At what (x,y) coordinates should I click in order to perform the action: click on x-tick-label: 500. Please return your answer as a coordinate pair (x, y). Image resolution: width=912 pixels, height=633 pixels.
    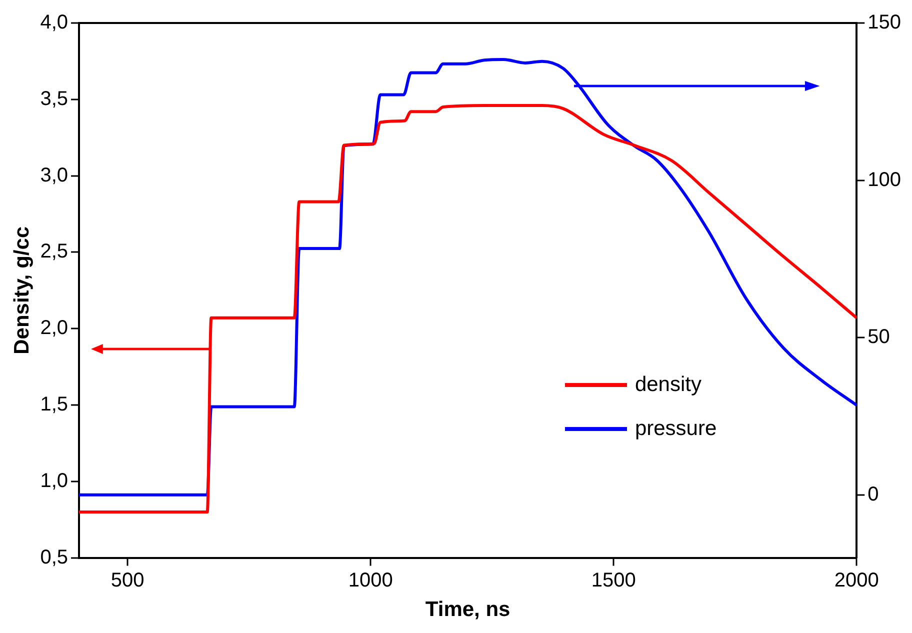
    Looking at the image, I should click on (127, 580).